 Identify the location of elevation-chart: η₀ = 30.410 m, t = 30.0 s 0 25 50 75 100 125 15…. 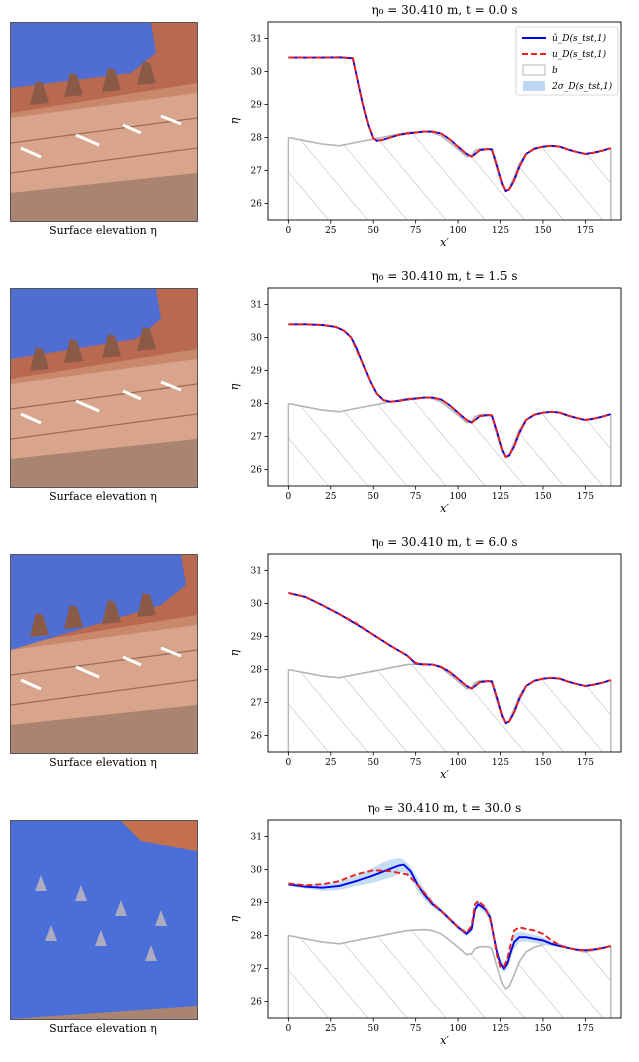
(425, 924).